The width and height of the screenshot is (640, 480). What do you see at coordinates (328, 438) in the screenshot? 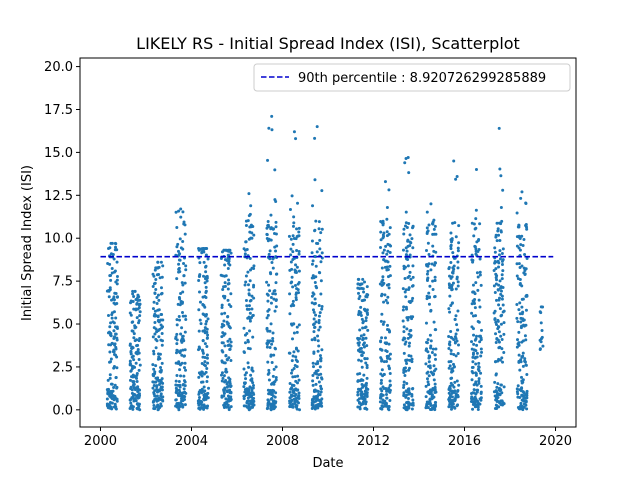
I see `x-axis: 2000 2004 2008 2012 2016 2020` at bounding box center [328, 438].